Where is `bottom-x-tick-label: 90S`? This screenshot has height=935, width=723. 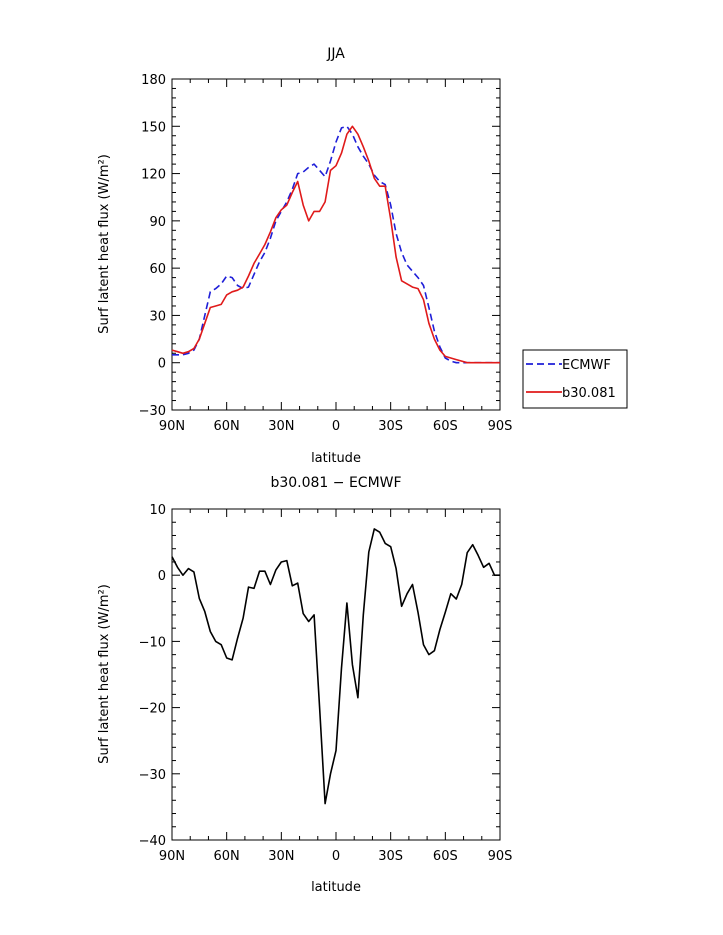 bottom-x-tick-label: 90S is located at coordinates (500, 856).